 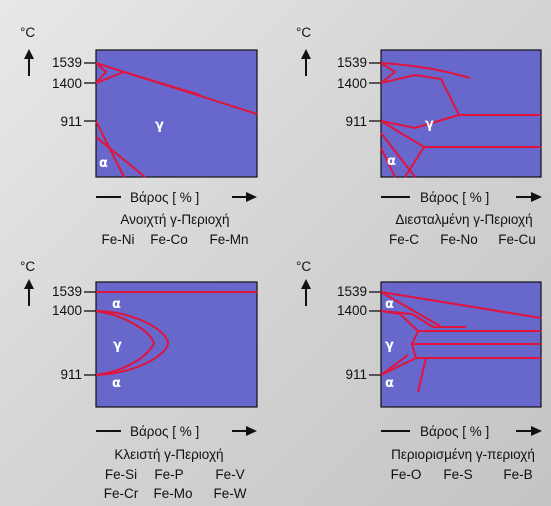 What do you see at coordinates (172, 493) in the screenshot?
I see `alloy-label: Fe-Mo` at bounding box center [172, 493].